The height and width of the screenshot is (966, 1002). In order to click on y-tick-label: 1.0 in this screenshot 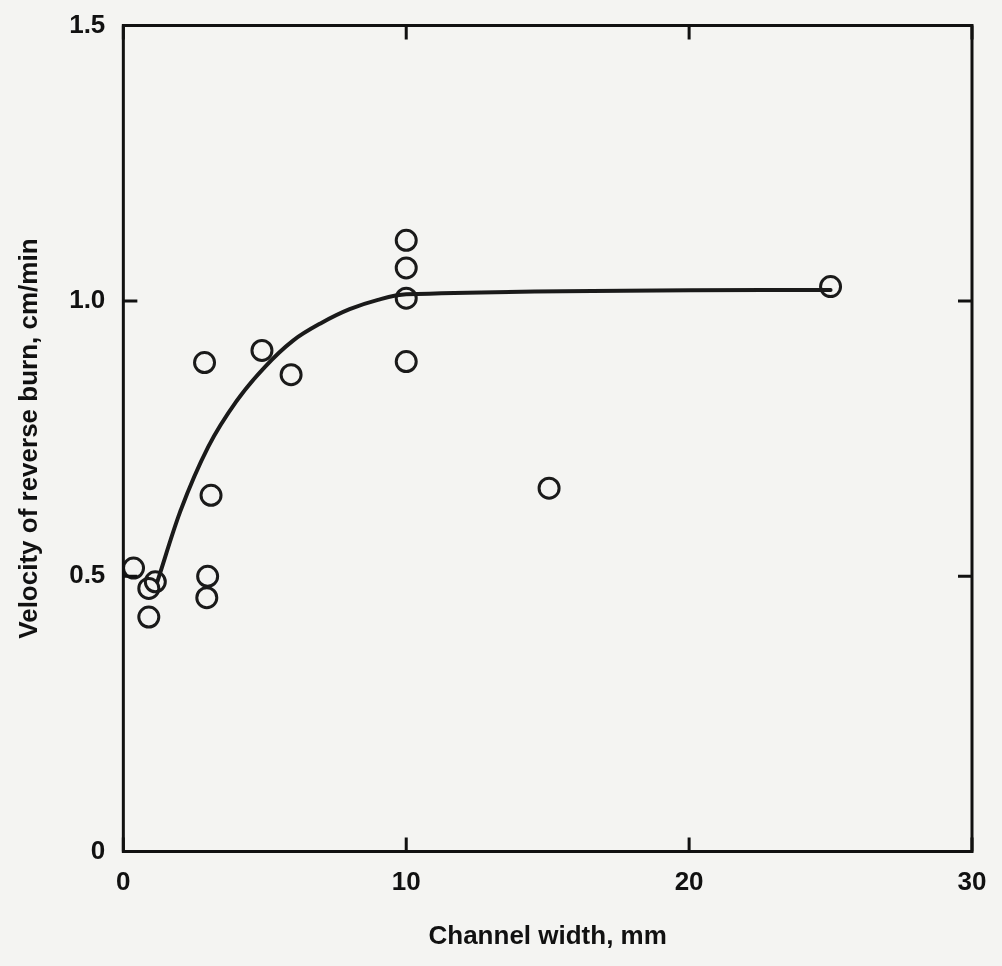, I will do `click(87, 299)`.